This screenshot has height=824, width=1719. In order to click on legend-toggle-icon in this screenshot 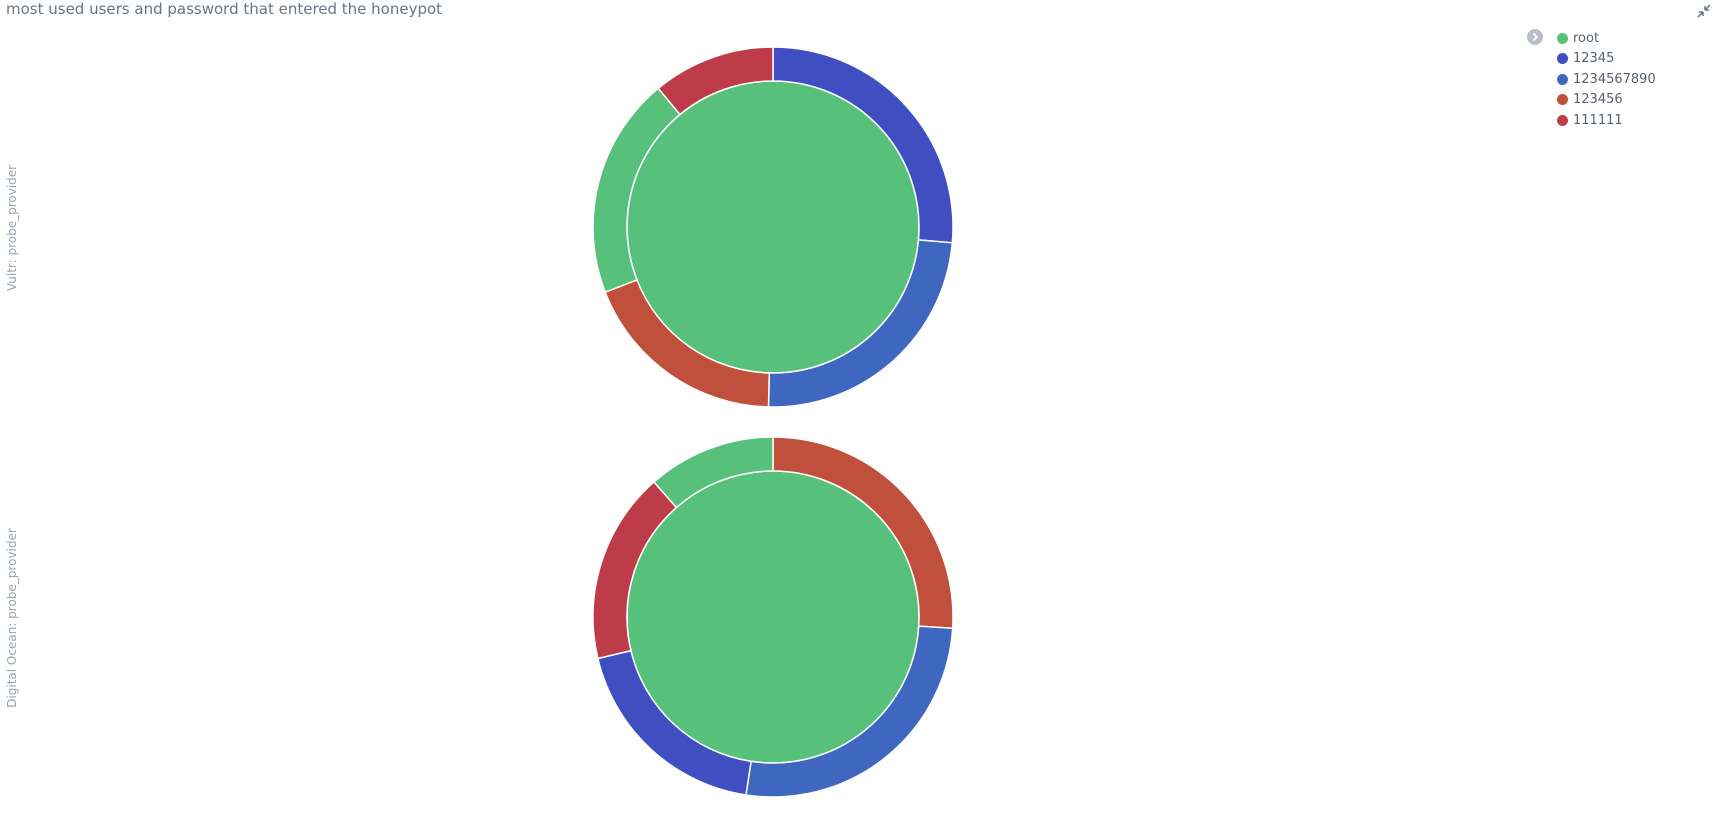, I will do `click(1535, 37)`.